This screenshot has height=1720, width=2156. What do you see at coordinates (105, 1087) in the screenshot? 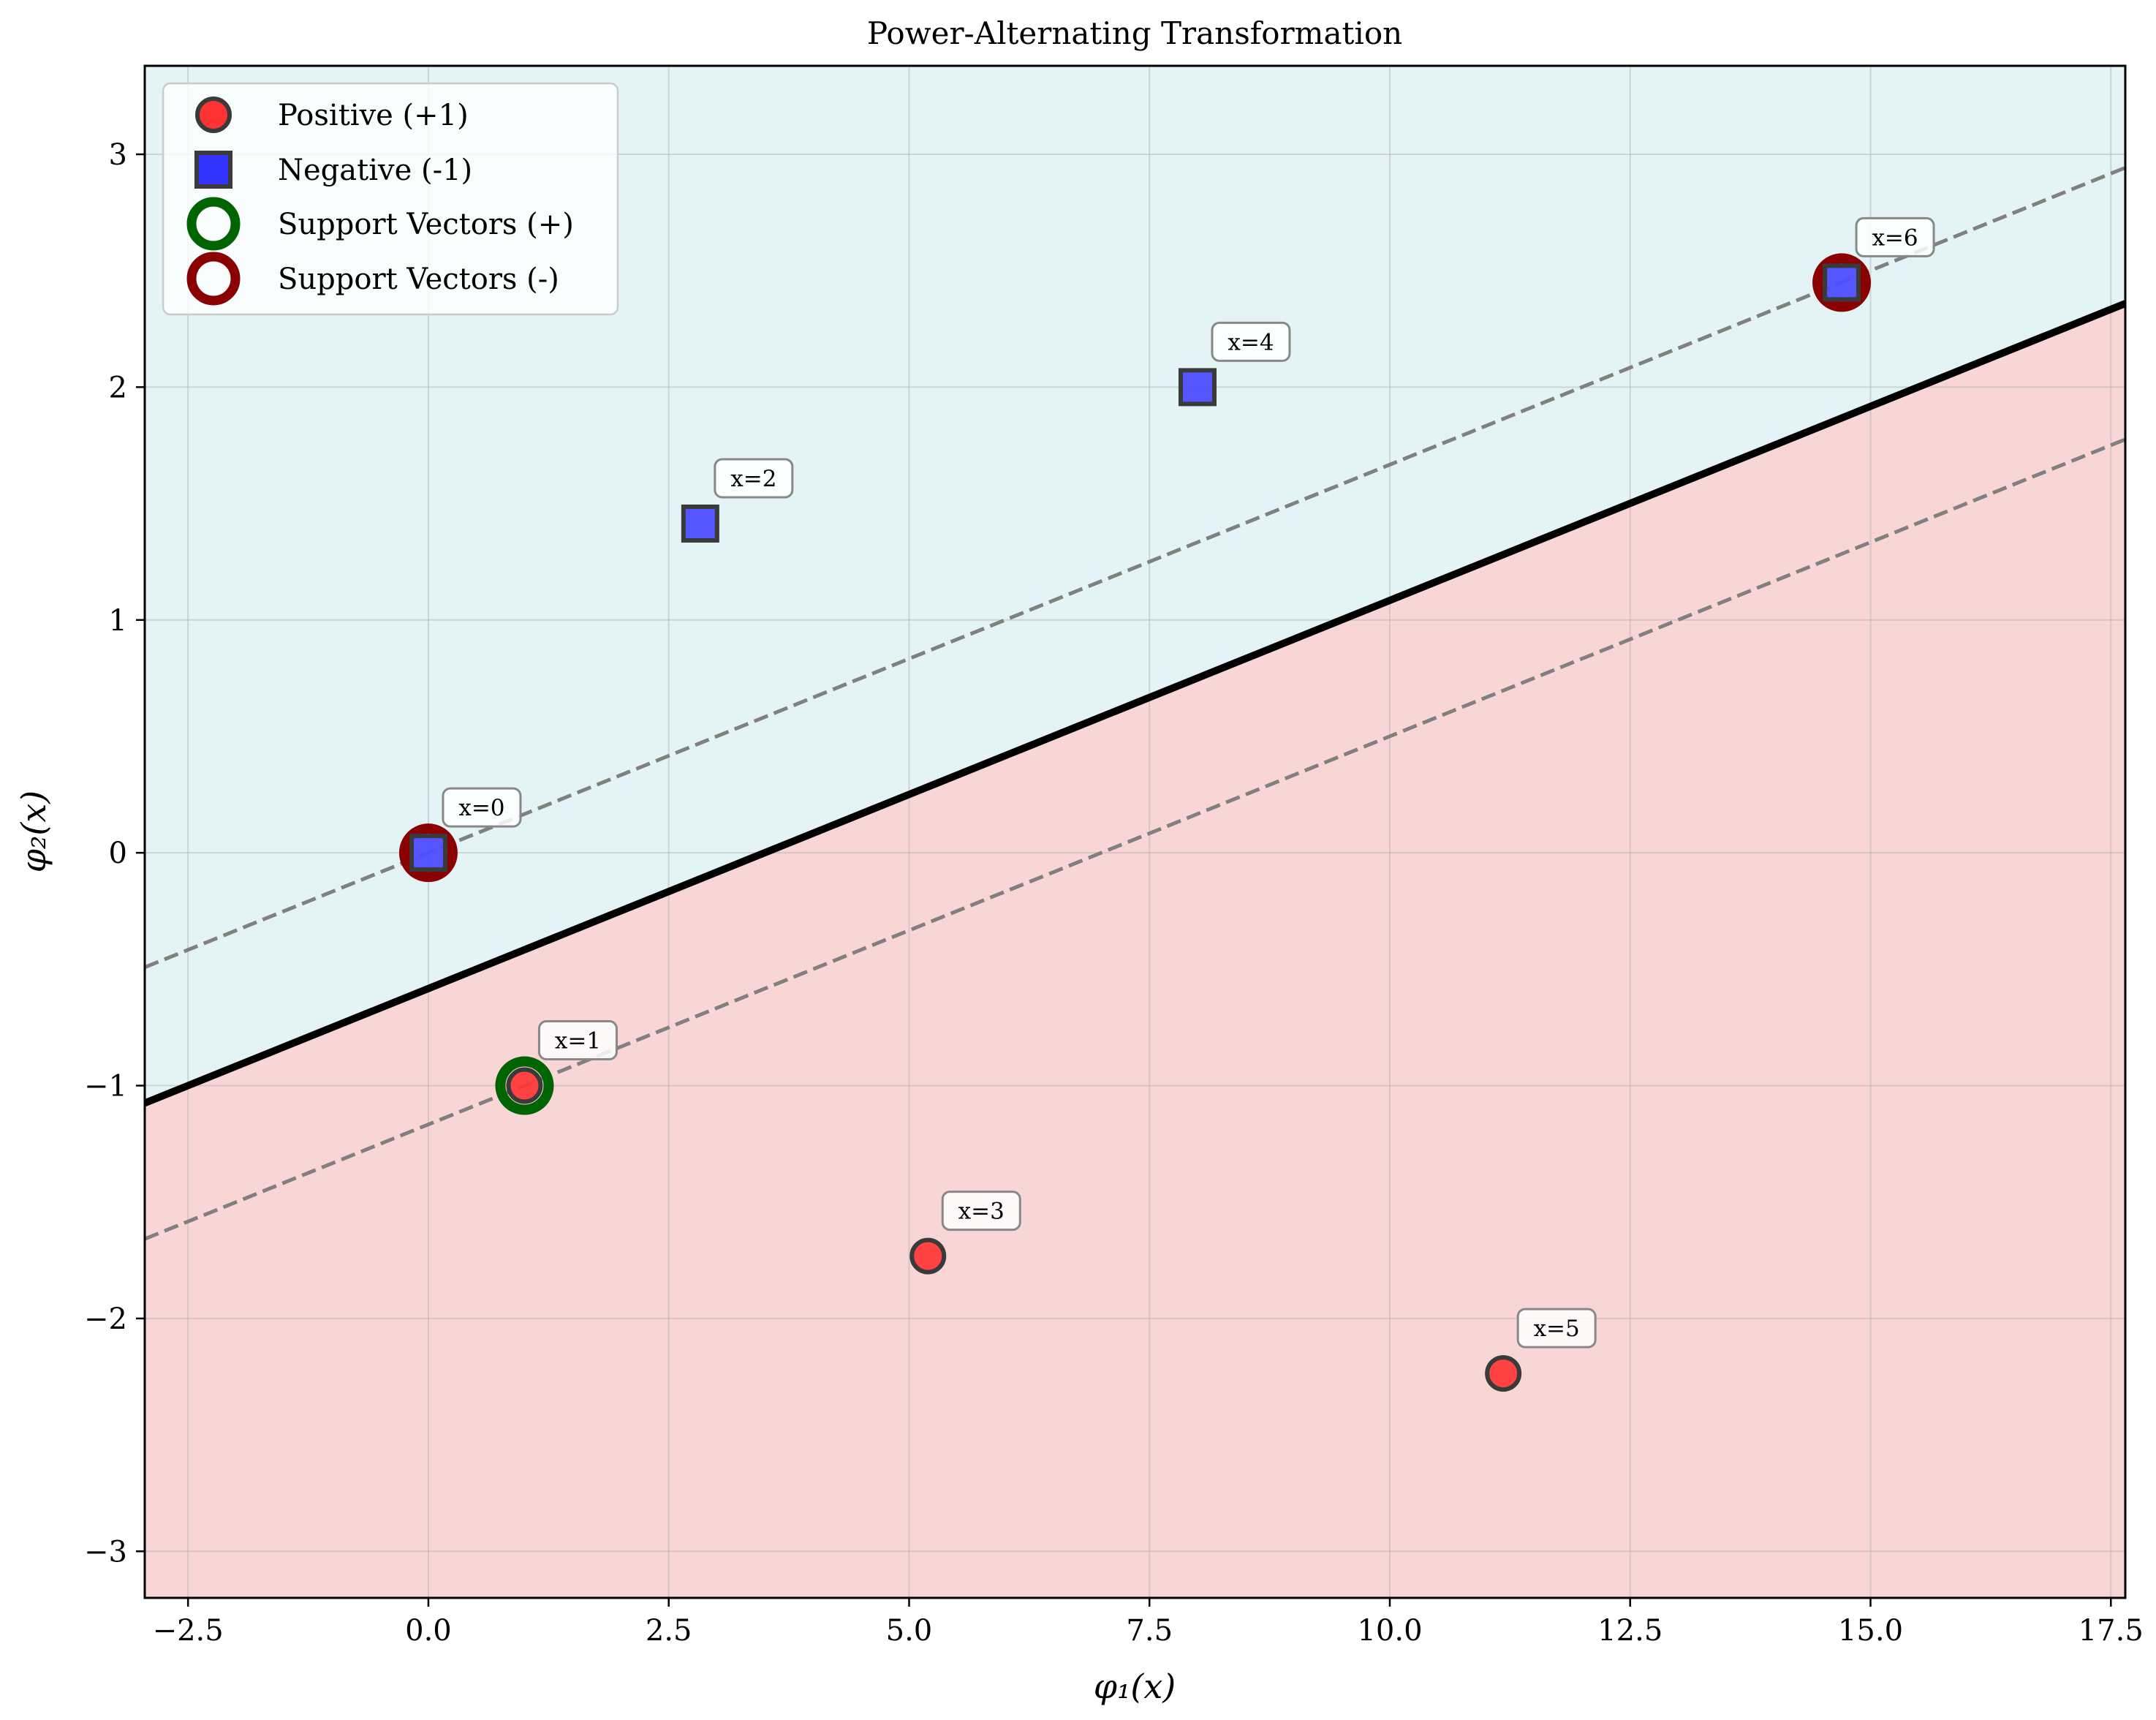
I see `y-tick-label: −1` at bounding box center [105, 1087].